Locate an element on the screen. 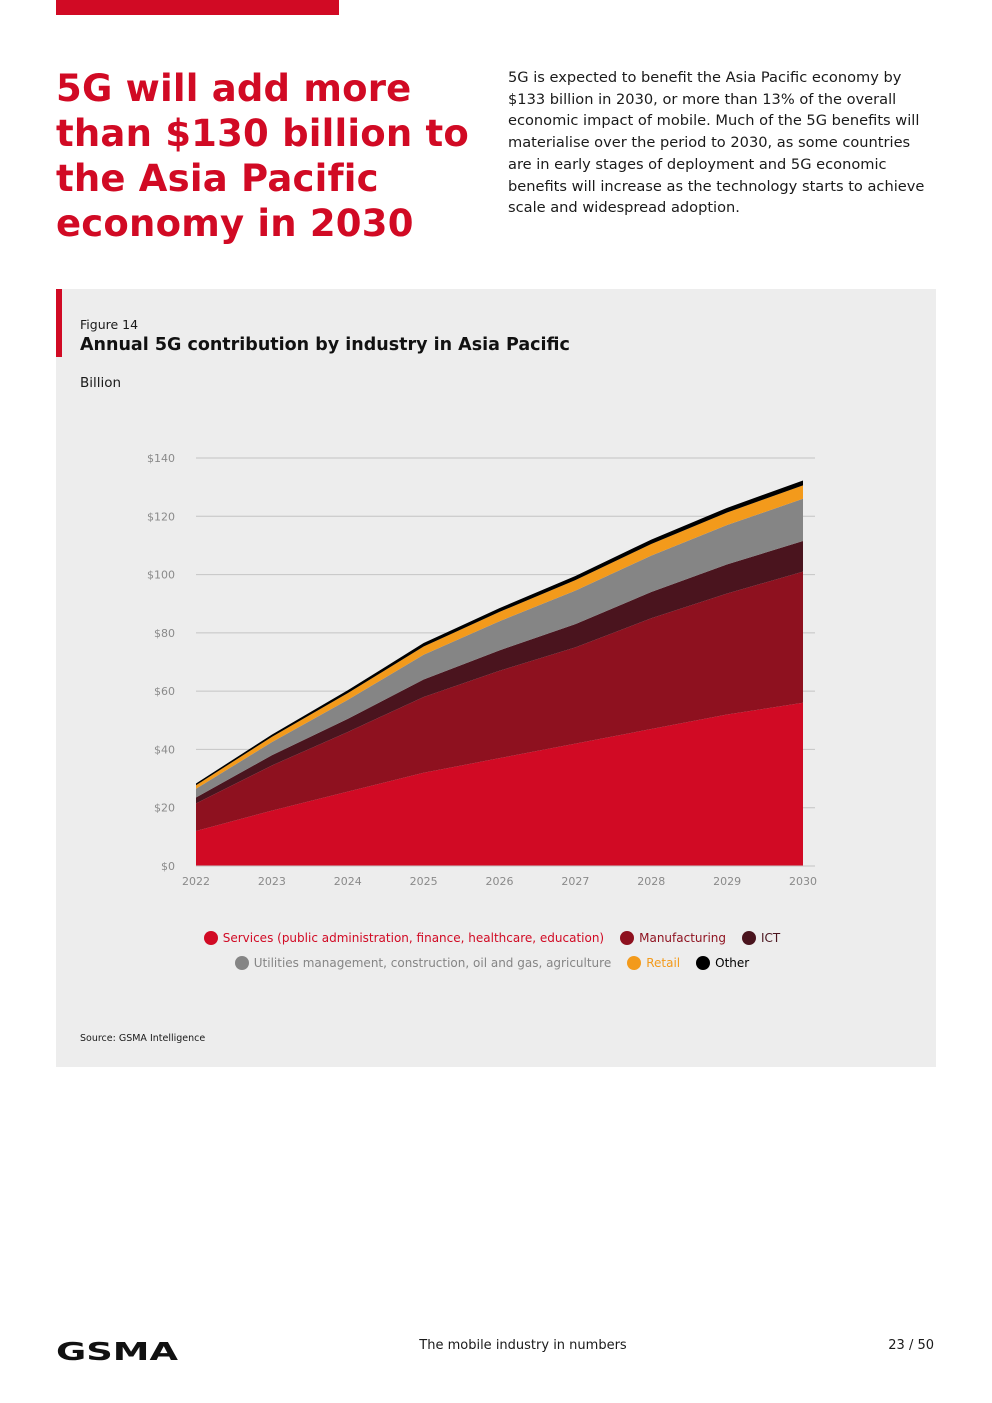 This screenshot has height=1403, width=992. y-tick-label: $140 is located at coordinates (161, 458).